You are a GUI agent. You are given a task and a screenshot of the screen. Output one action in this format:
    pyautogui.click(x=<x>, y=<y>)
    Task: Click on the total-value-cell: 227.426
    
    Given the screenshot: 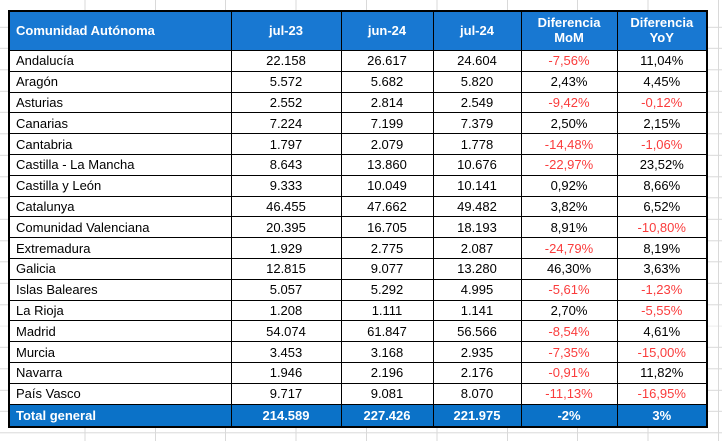 What is the action you would take?
    pyautogui.click(x=387, y=415)
    